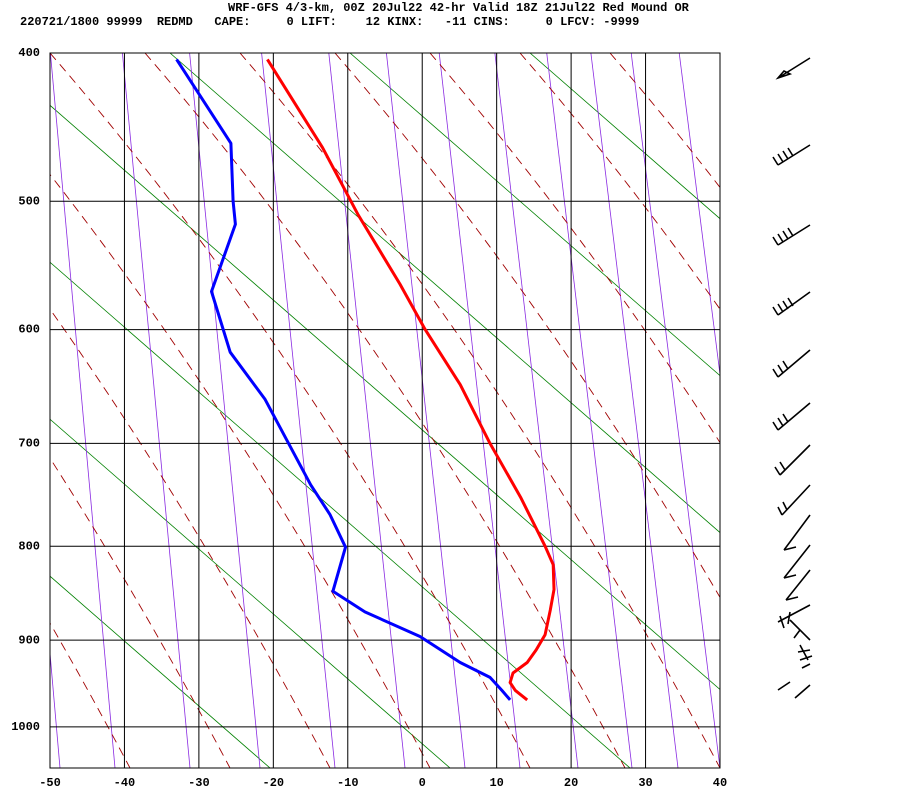 The height and width of the screenshot is (800, 900). Describe the element at coordinates (422, 783) in the screenshot. I see `x-tick-label: 0` at that location.